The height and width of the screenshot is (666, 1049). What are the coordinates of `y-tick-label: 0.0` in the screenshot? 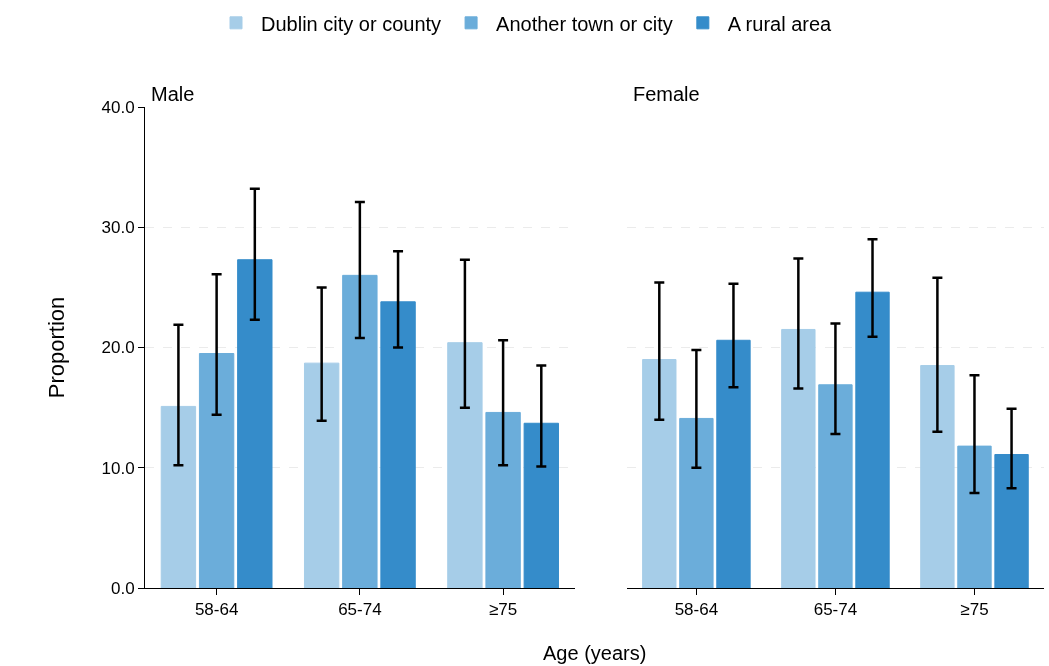 It's located at (122, 588).